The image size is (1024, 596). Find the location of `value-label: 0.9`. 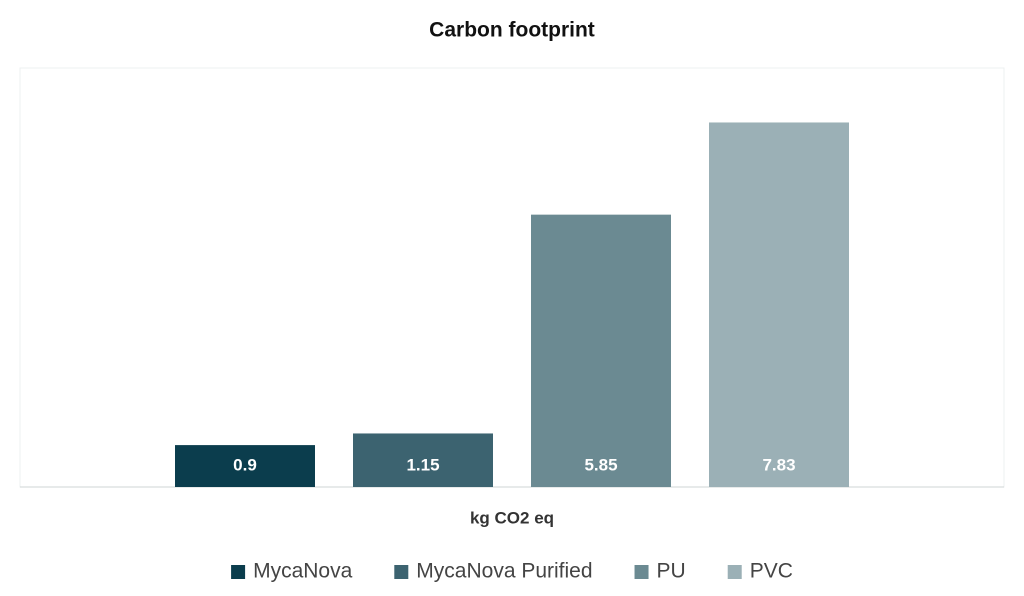

value-label: 0.9 is located at coordinates (245, 464).